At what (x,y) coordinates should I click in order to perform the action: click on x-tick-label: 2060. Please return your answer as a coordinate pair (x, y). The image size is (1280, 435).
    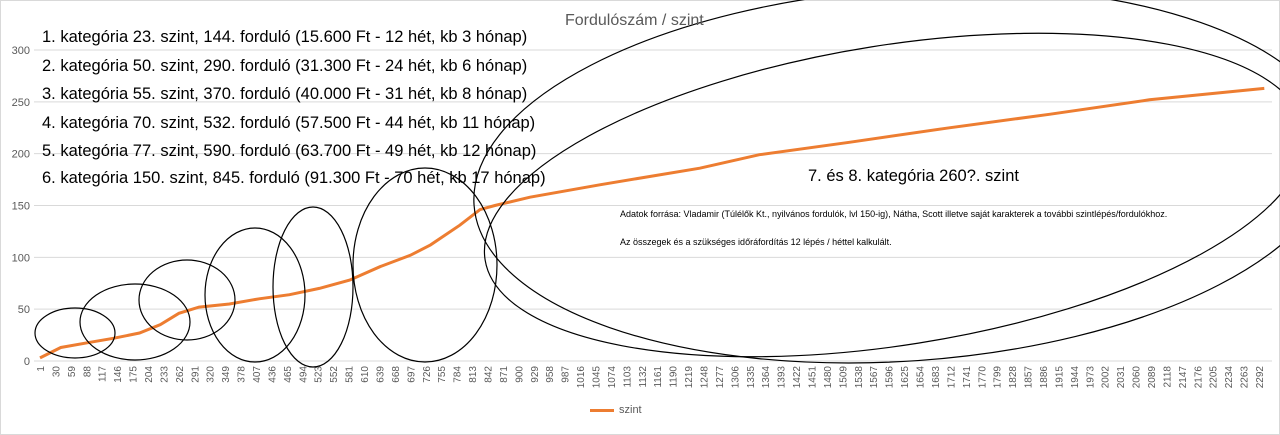
    Looking at the image, I should click on (1137, 377).